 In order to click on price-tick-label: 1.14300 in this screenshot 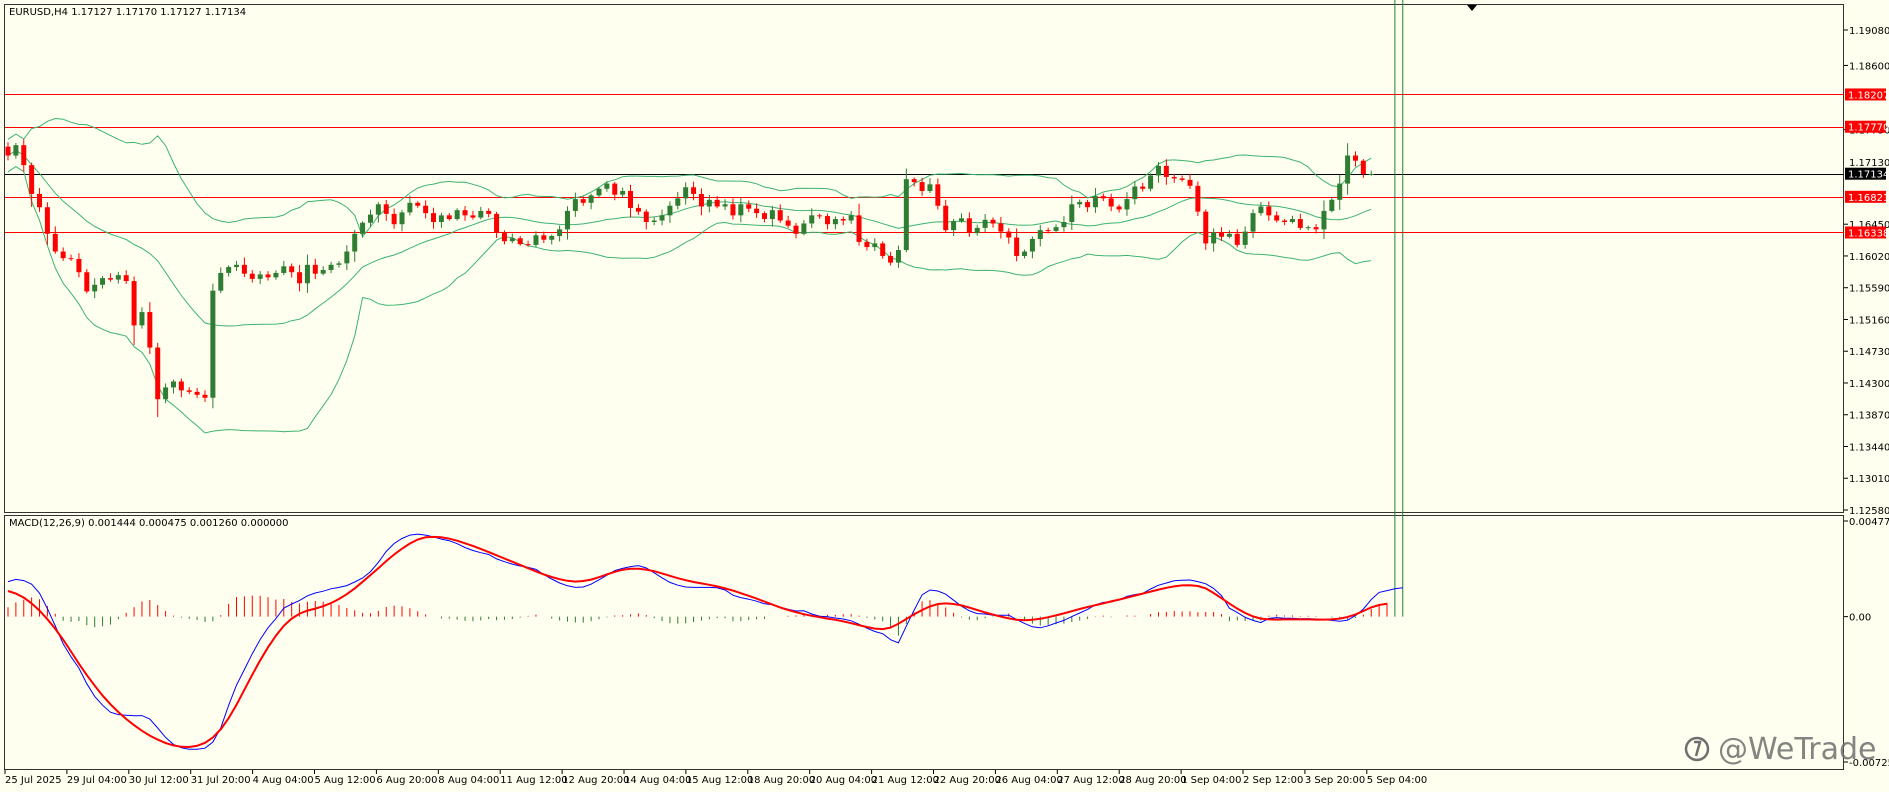, I will do `click(1869, 384)`.